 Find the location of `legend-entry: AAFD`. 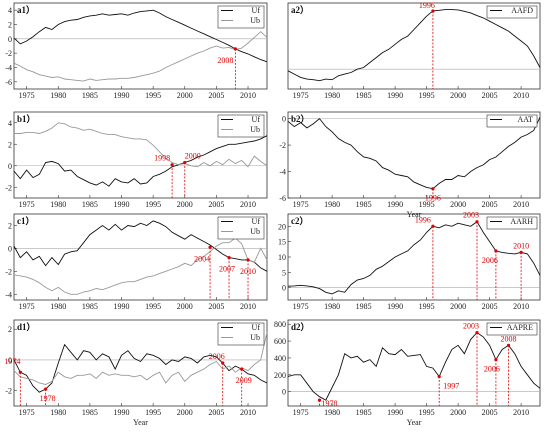

legend-entry: AAFD is located at coordinates (522, 10).